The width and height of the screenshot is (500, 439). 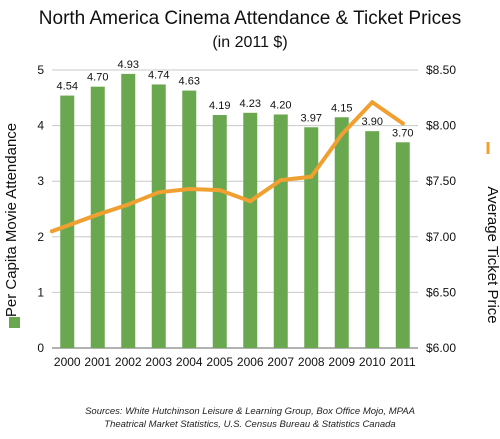 I want to click on bar-data-label: 4.19, so click(x=219, y=106).